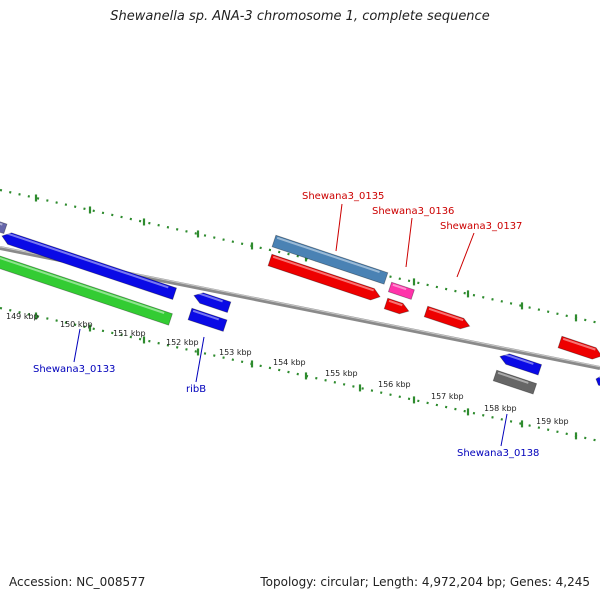 The width and height of the screenshot is (600, 600). What do you see at coordinates (86, 260) in the screenshot?
I see `gene-shewana3-0133-shine` at bounding box center [86, 260].